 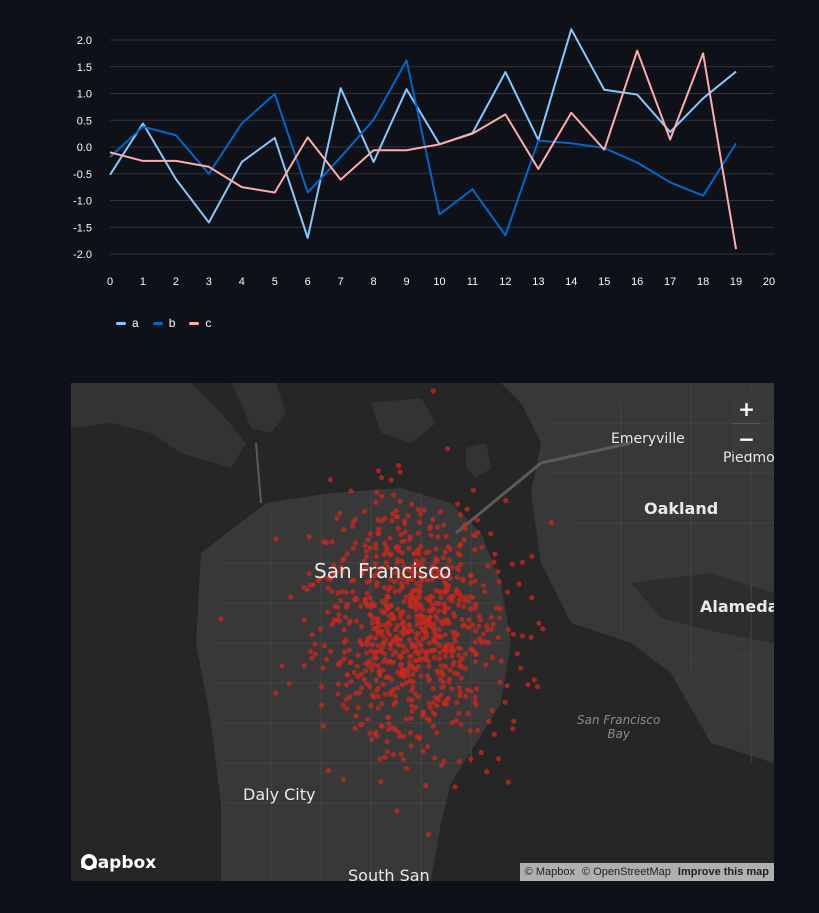 I want to click on legend-swatch-b, so click(x=157, y=323).